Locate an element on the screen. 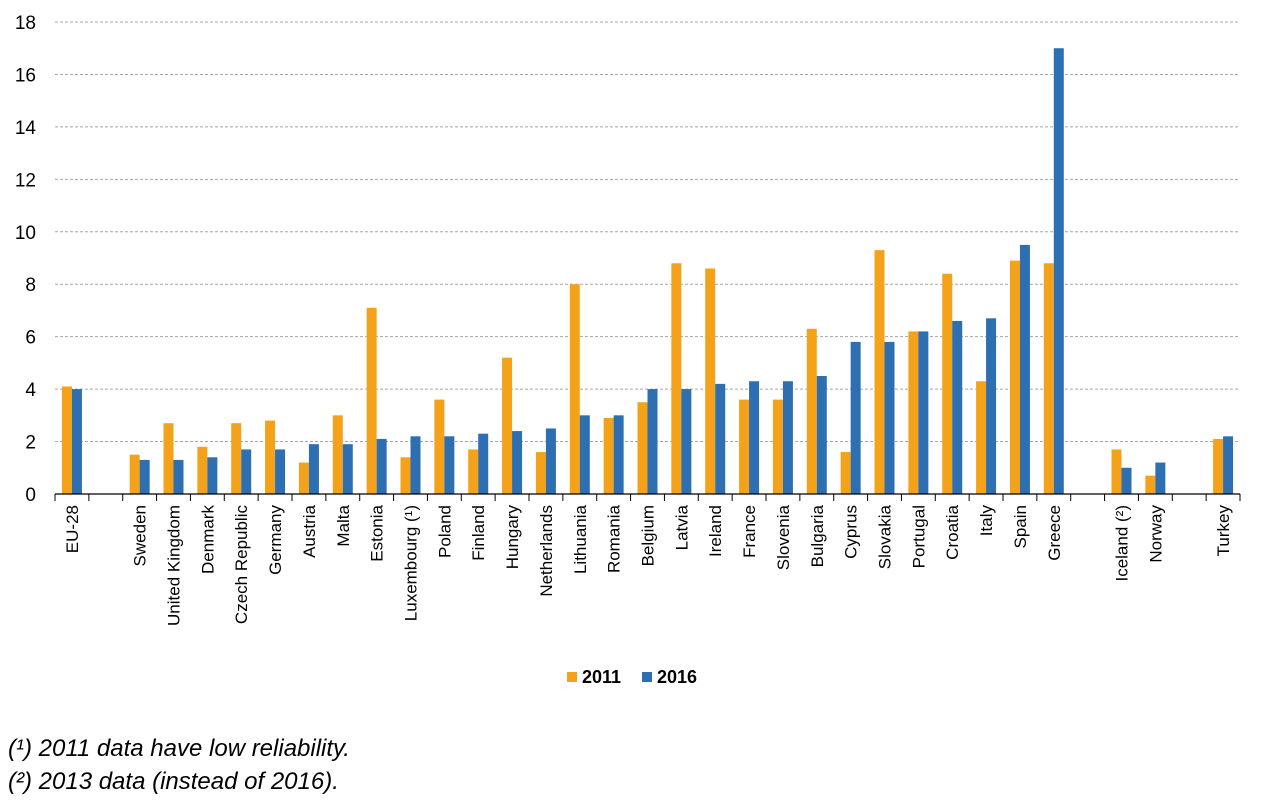 The image size is (1268, 804). x-tick-label: Slovakia is located at coordinates (885, 536).